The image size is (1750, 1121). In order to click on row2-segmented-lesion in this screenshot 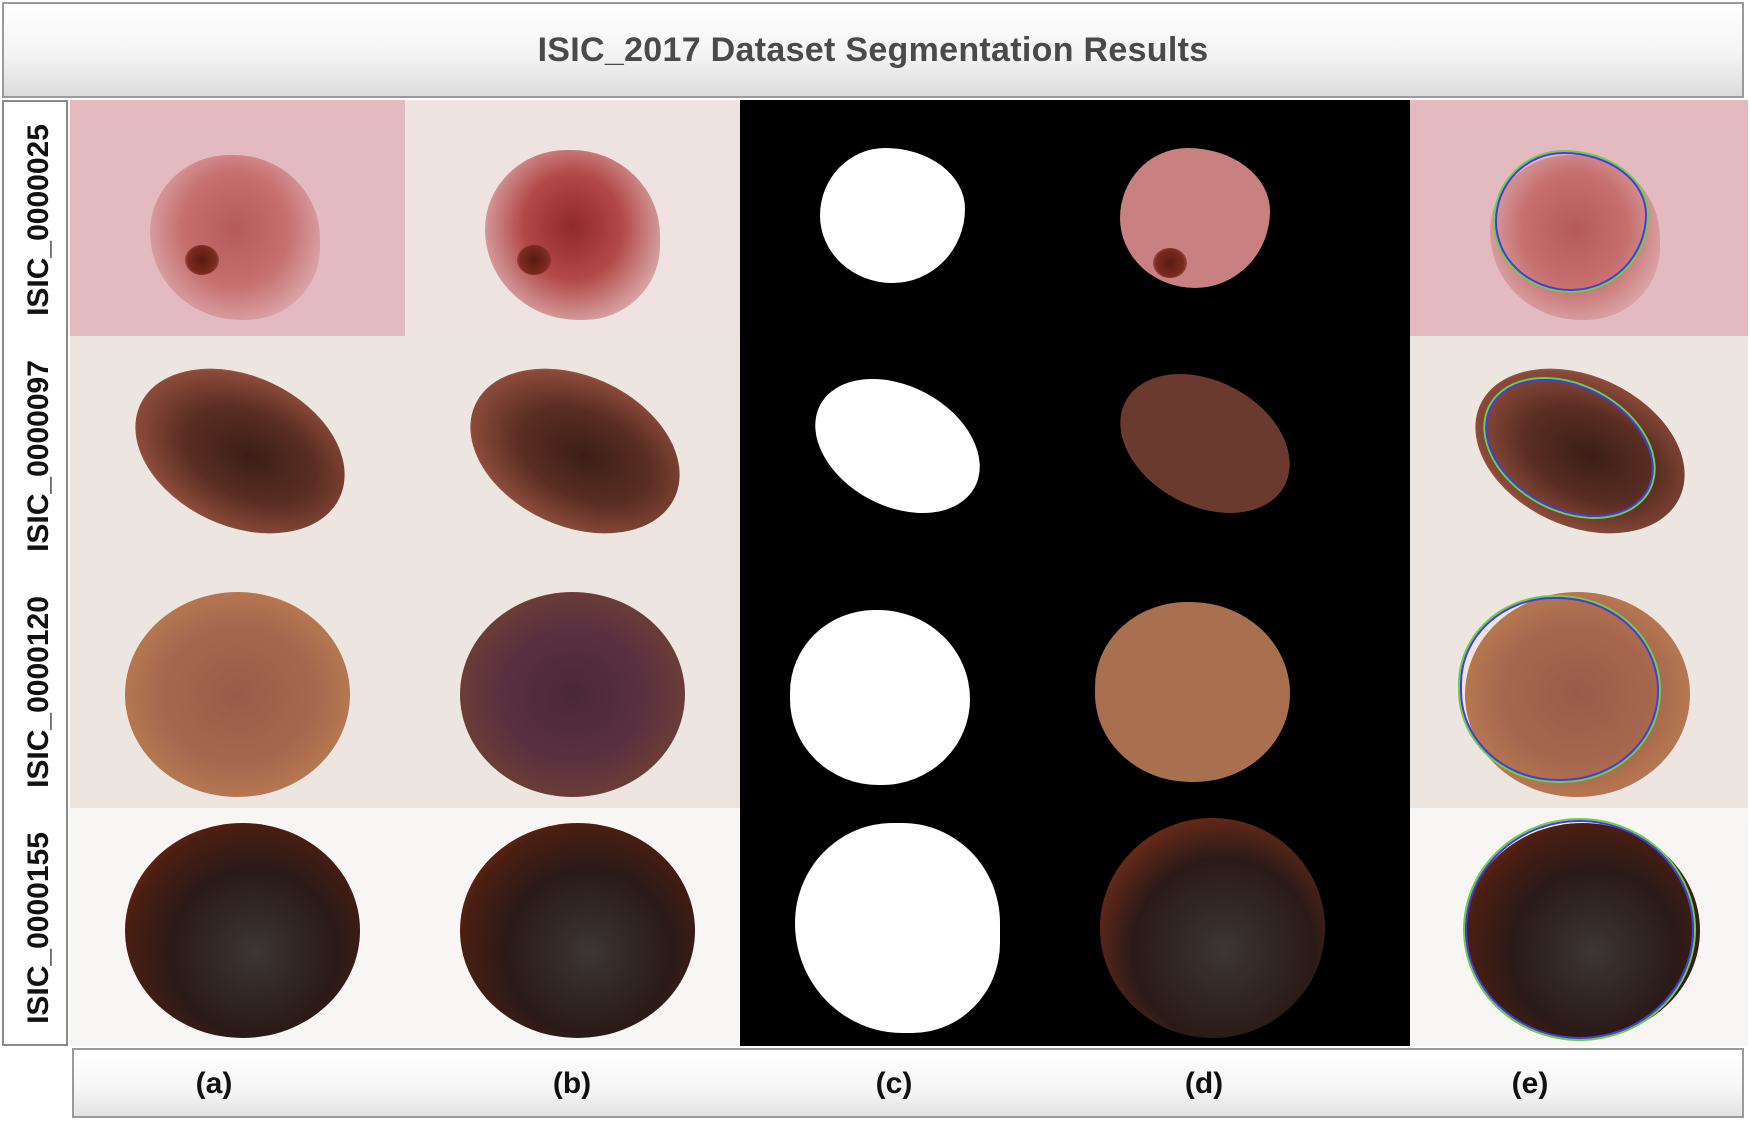, I will do `click(1242, 454)`.